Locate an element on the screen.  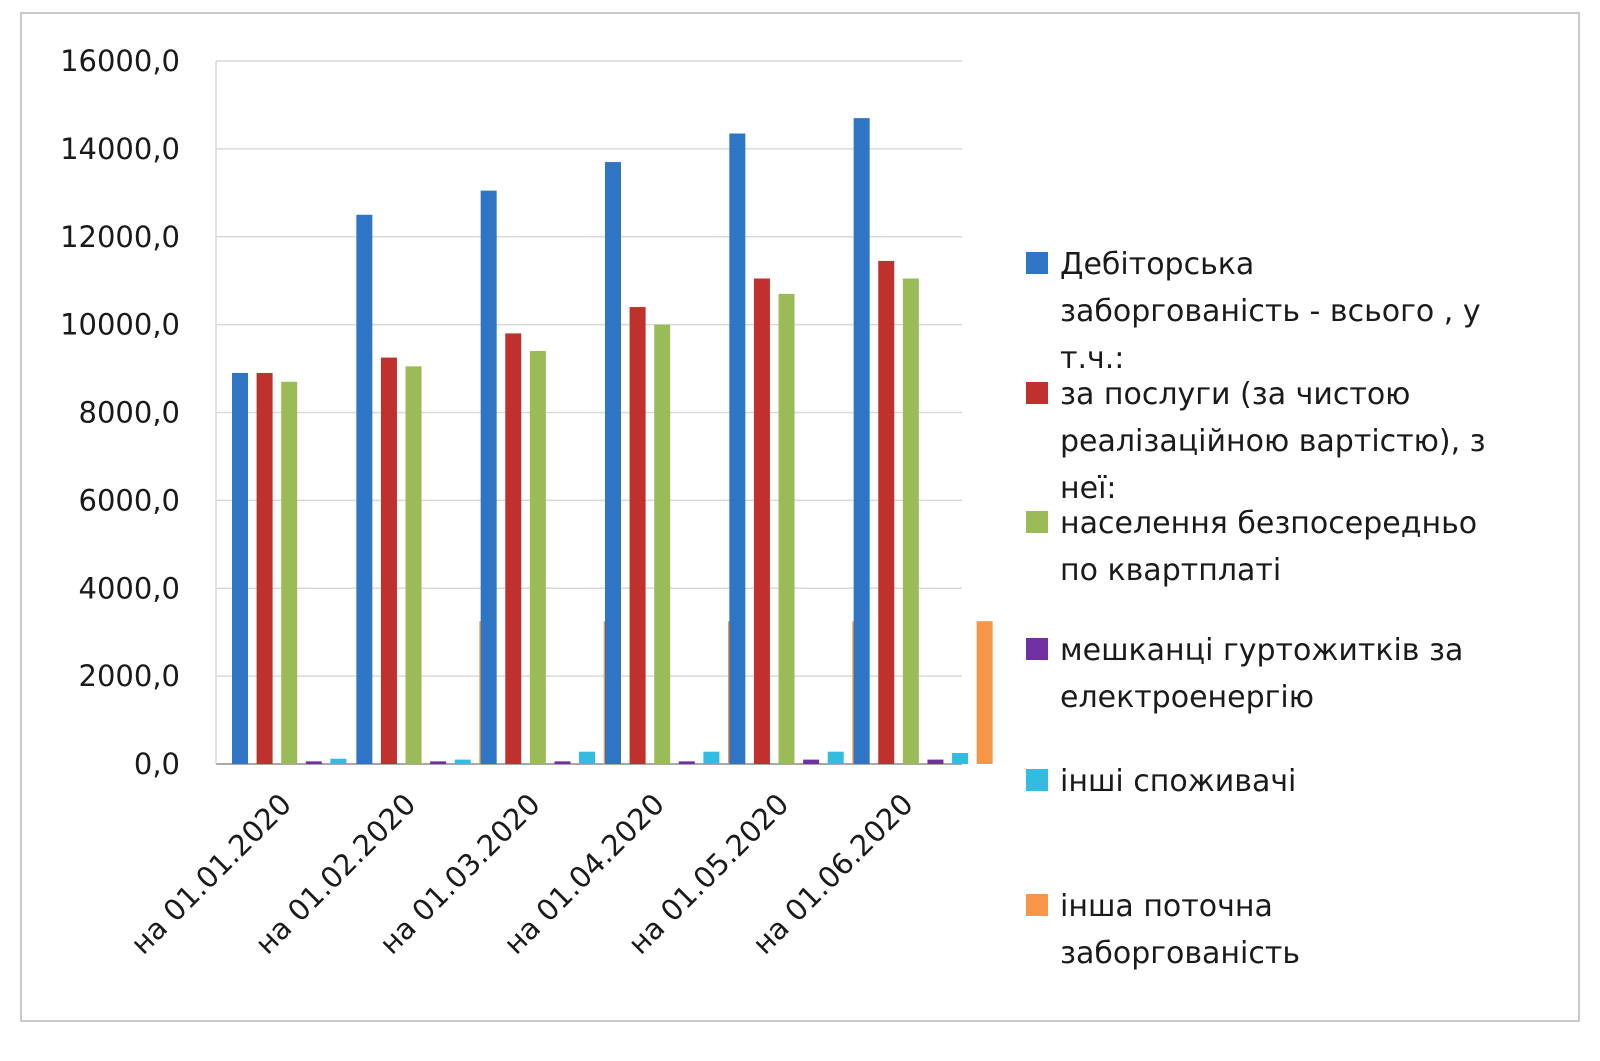
legend-entry-text: по квартплаті is located at coordinates (1170, 570).